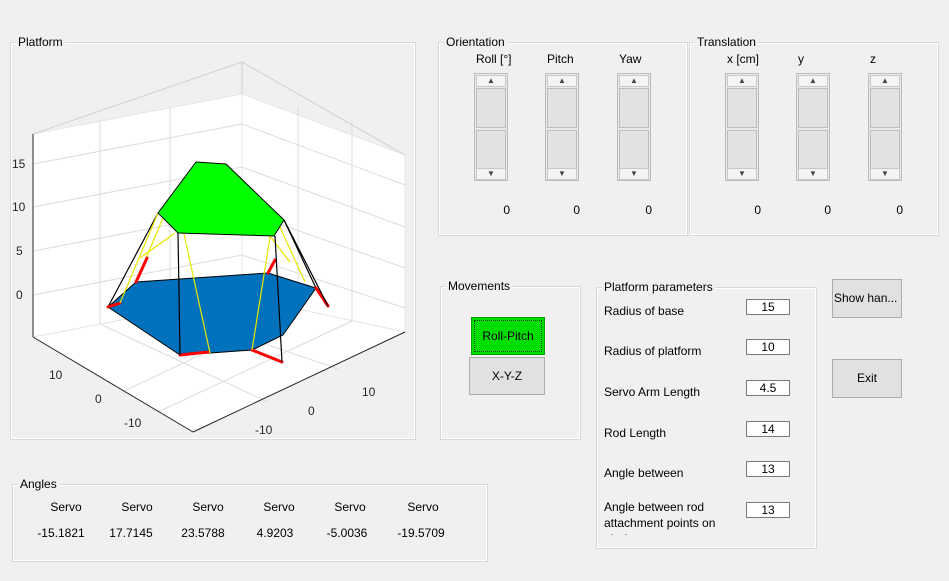 This screenshot has height=581, width=949. What do you see at coordinates (867, 378) in the screenshot?
I see `exit-button: Exit` at bounding box center [867, 378].